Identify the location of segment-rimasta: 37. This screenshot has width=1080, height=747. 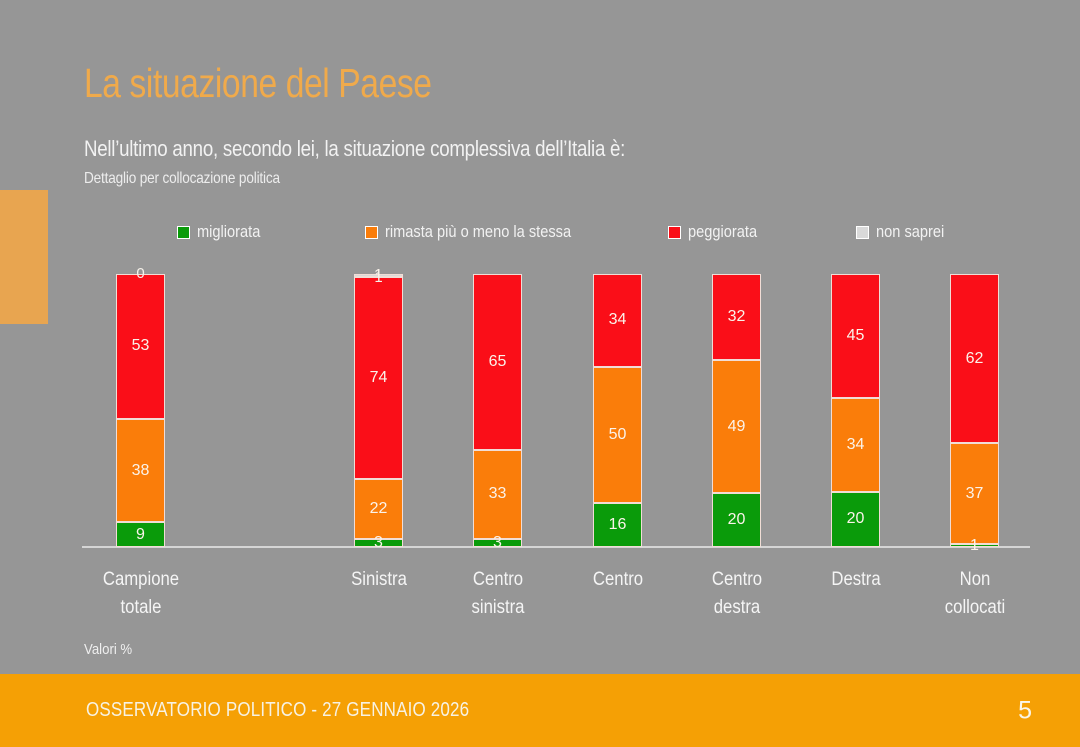
(974, 494).